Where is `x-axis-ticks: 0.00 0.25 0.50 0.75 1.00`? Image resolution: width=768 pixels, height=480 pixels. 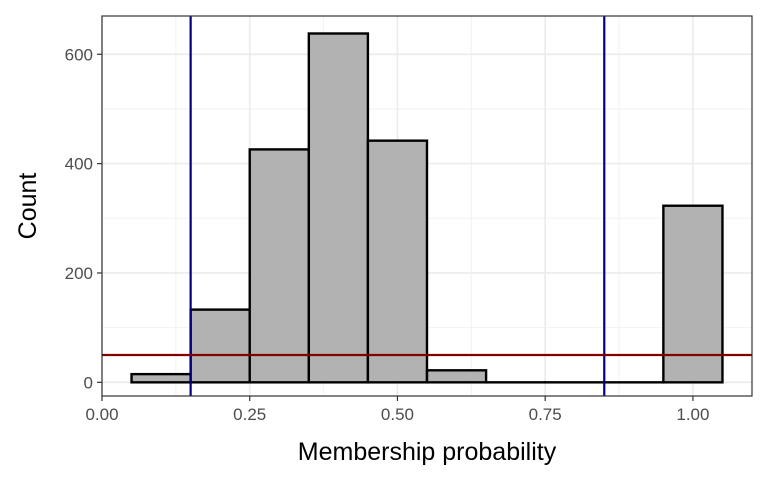 x-axis-ticks: 0.00 0.25 0.50 0.75 1.00 is located at coordinates (397, 410).